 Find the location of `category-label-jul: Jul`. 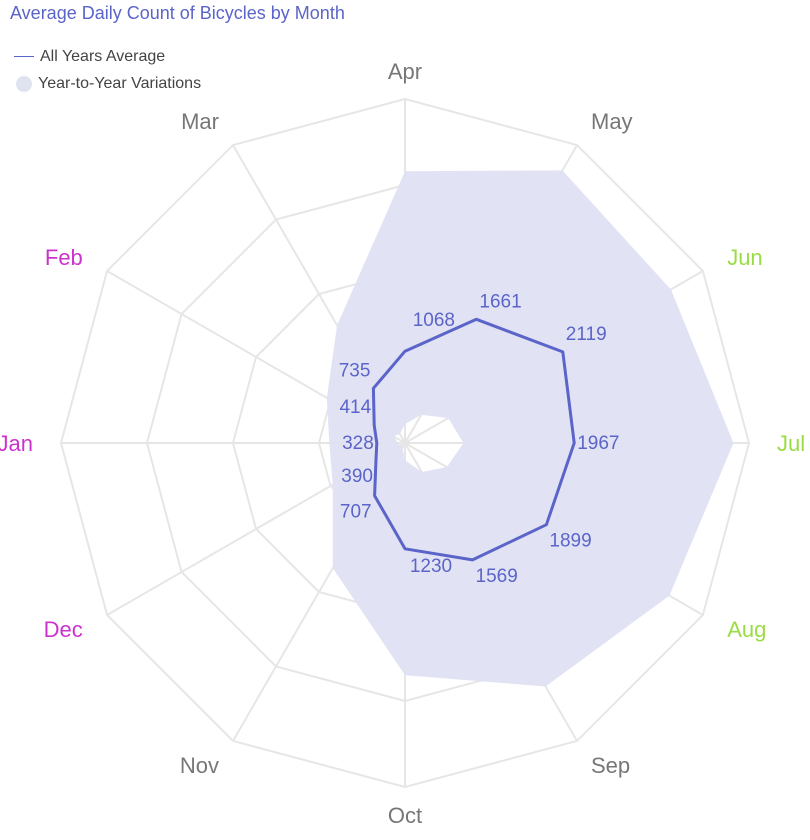

category-label-jul: Jul is located at coordinates (791, 443).